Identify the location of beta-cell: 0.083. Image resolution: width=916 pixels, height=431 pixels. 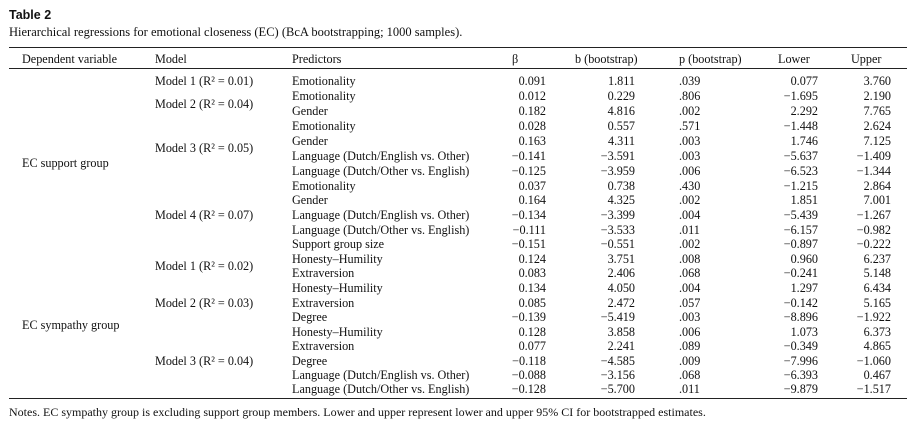
(532, 273).